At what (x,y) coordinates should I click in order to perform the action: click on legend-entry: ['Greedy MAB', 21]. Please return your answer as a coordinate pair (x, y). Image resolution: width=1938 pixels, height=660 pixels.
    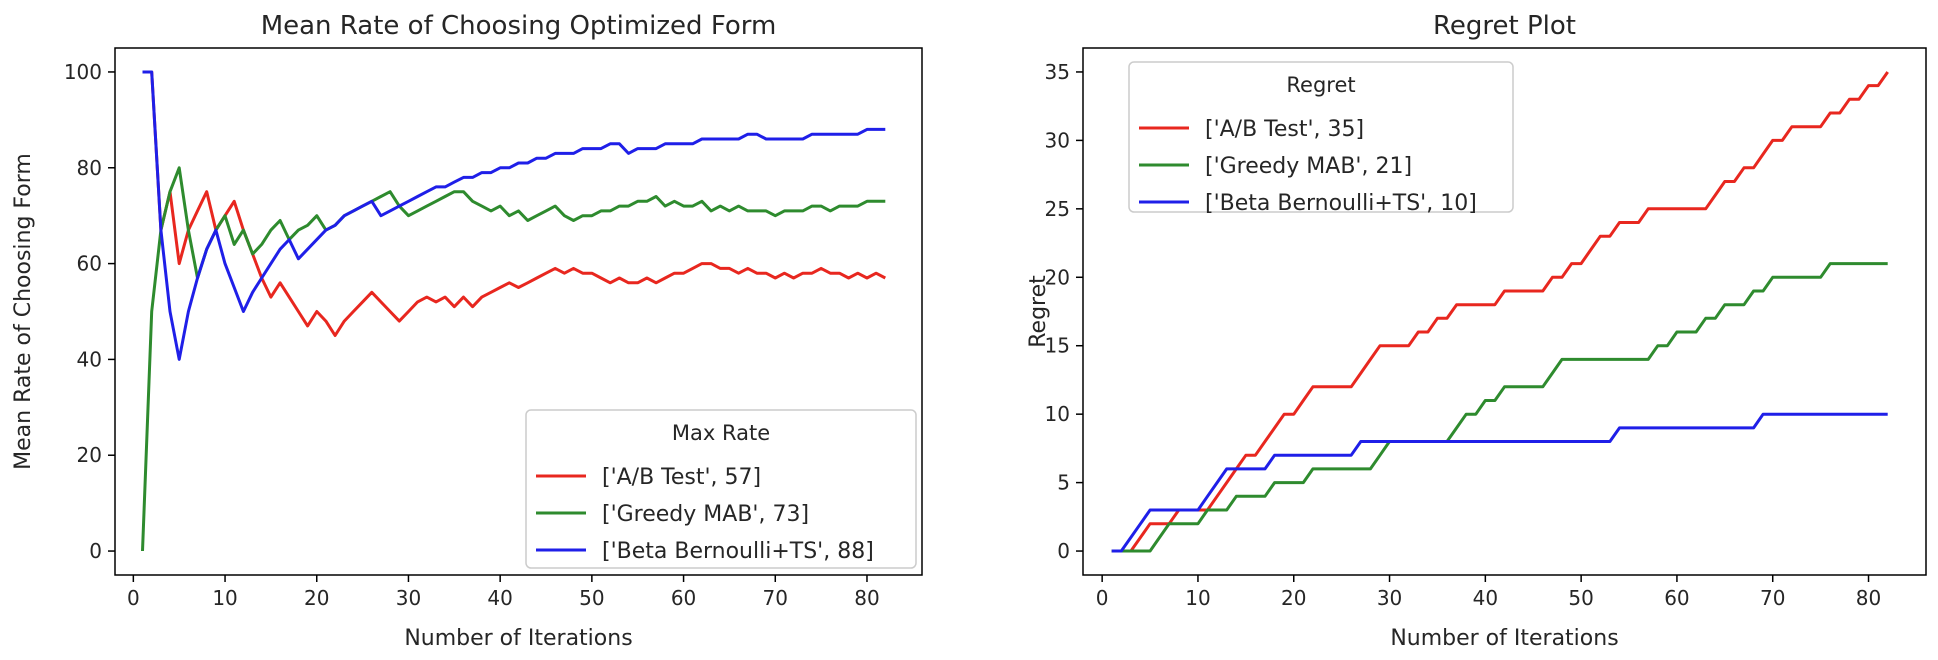
    Looking at the image, I should click on (1308, 166).